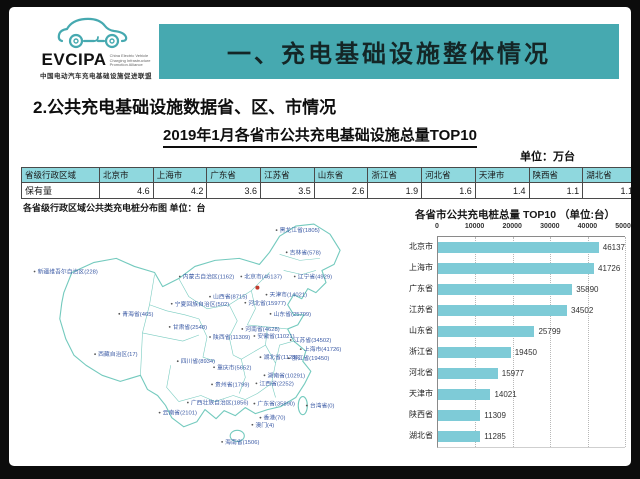  What do you see at coordinates (180, 175) in the screenshot?
I see `table-col-header: 上海市` at bounding box center [180, 175].